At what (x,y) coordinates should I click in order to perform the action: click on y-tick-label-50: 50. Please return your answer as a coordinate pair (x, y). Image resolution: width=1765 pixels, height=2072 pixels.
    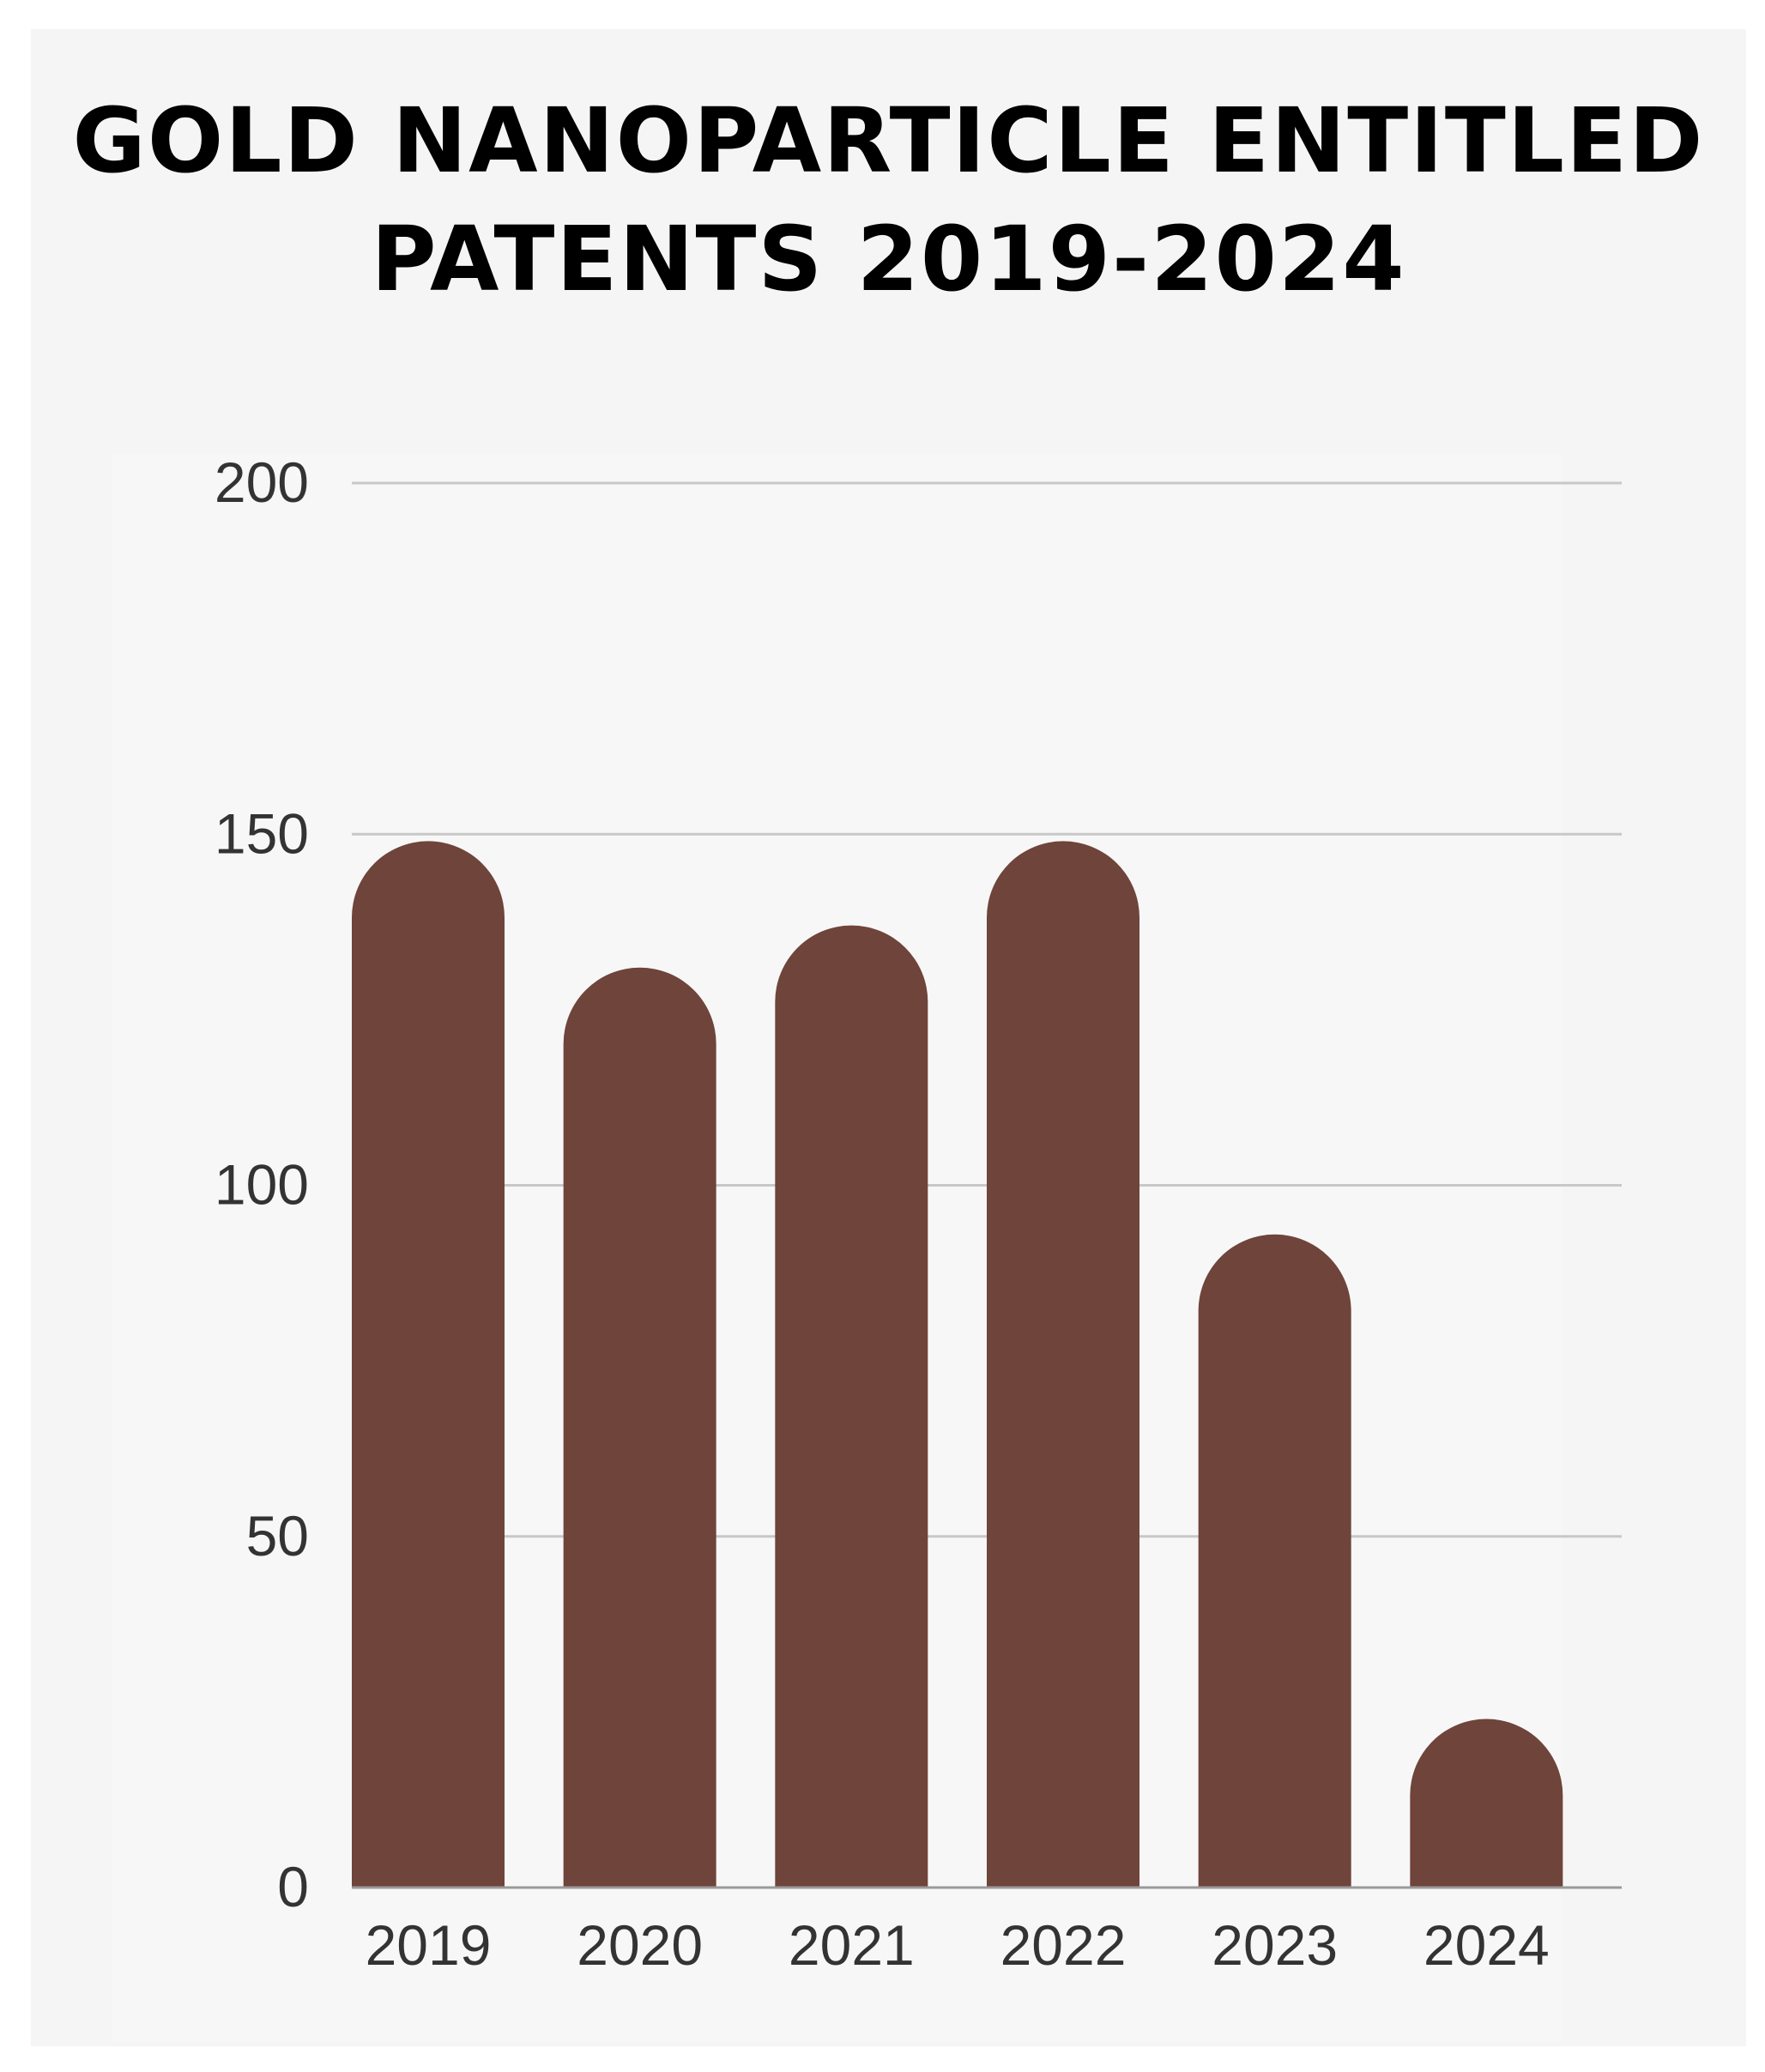
    Looking at the image, I should click on (277, 1536).